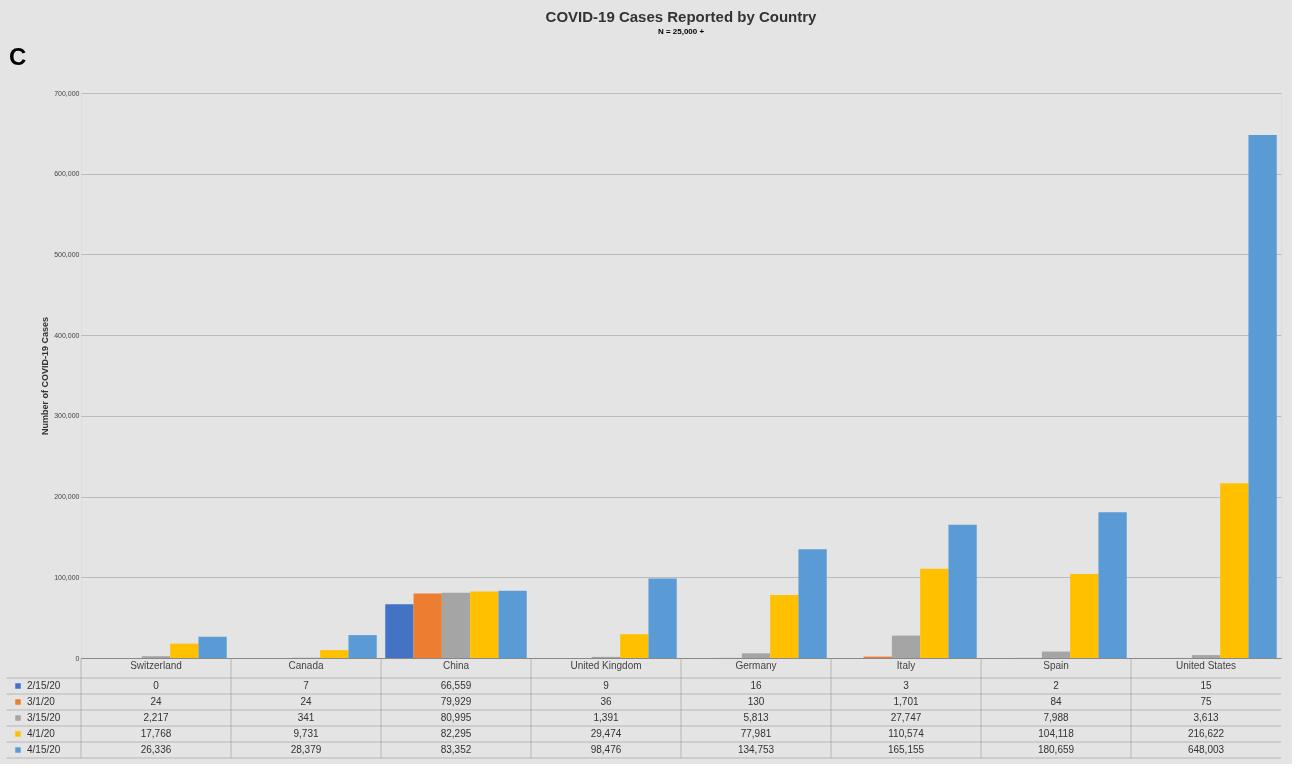 This screenshot has height=775, width=1310. Describe the element at coordinates (306, 665) in the screenshot. I see `x-tick-label: Canada` at that location.